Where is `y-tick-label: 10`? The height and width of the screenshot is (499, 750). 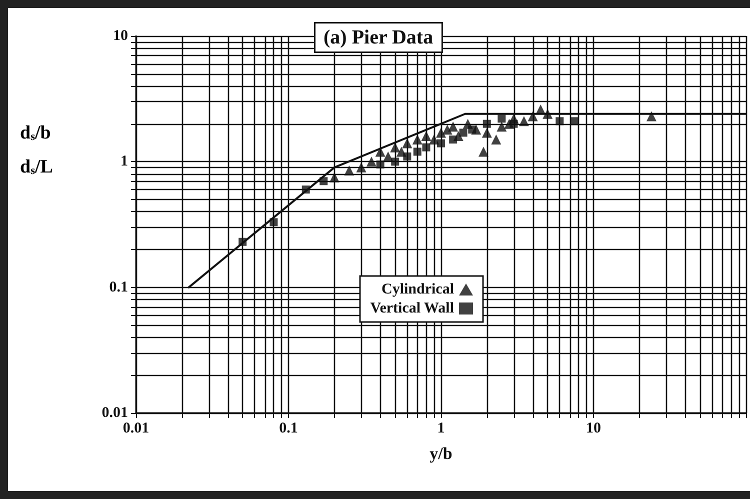
y-tick-label: 10 is located at coordinates (120, 36).